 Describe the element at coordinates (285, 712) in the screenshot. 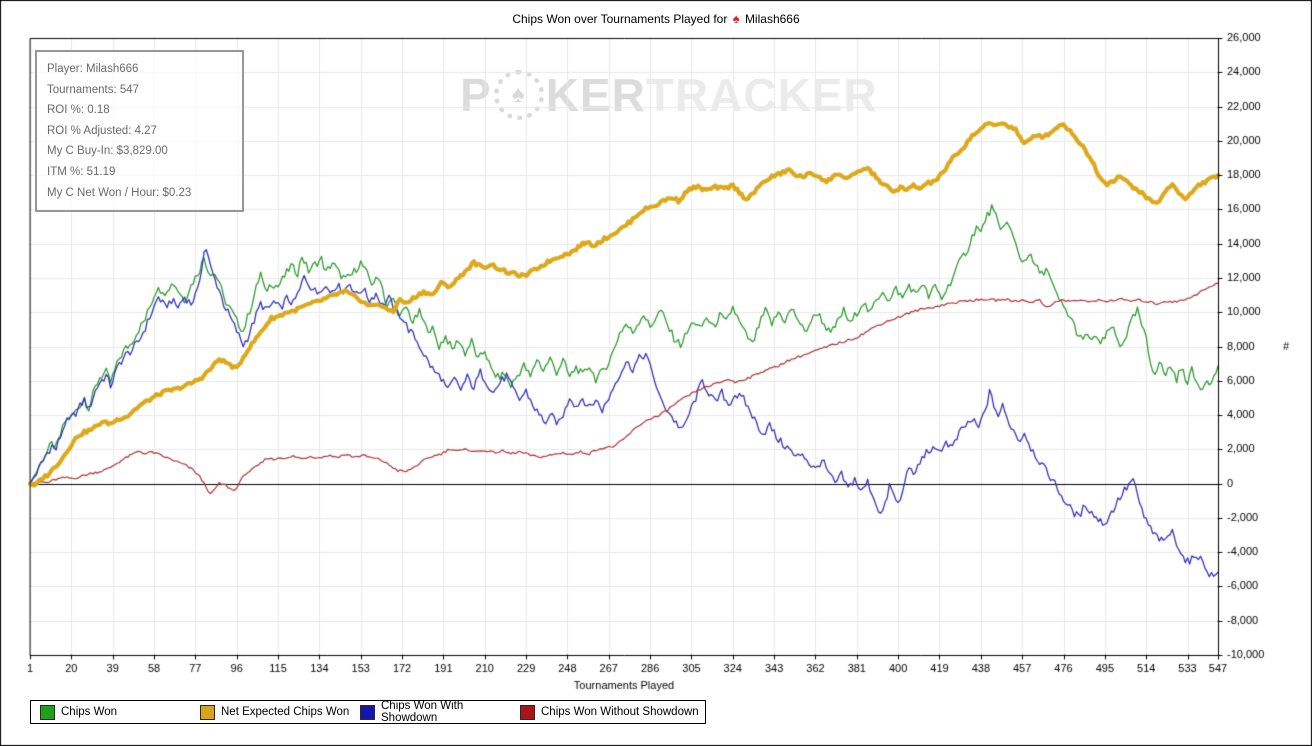

I see `legend-label: Net Expected Chips Won` at that location.